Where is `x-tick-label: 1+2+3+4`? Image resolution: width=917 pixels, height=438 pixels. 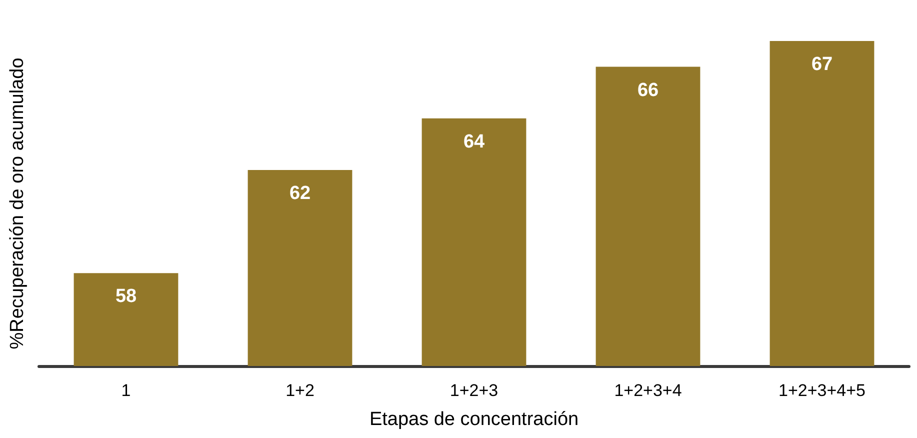 x-tick-label: 1+2+3+4 is located at coordinates (648, 390).